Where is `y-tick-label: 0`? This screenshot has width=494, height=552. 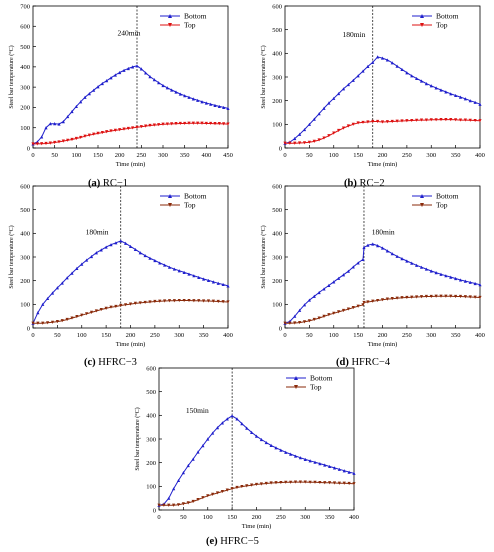
y-tick-label: 0 is located at coordinates (28, 328).